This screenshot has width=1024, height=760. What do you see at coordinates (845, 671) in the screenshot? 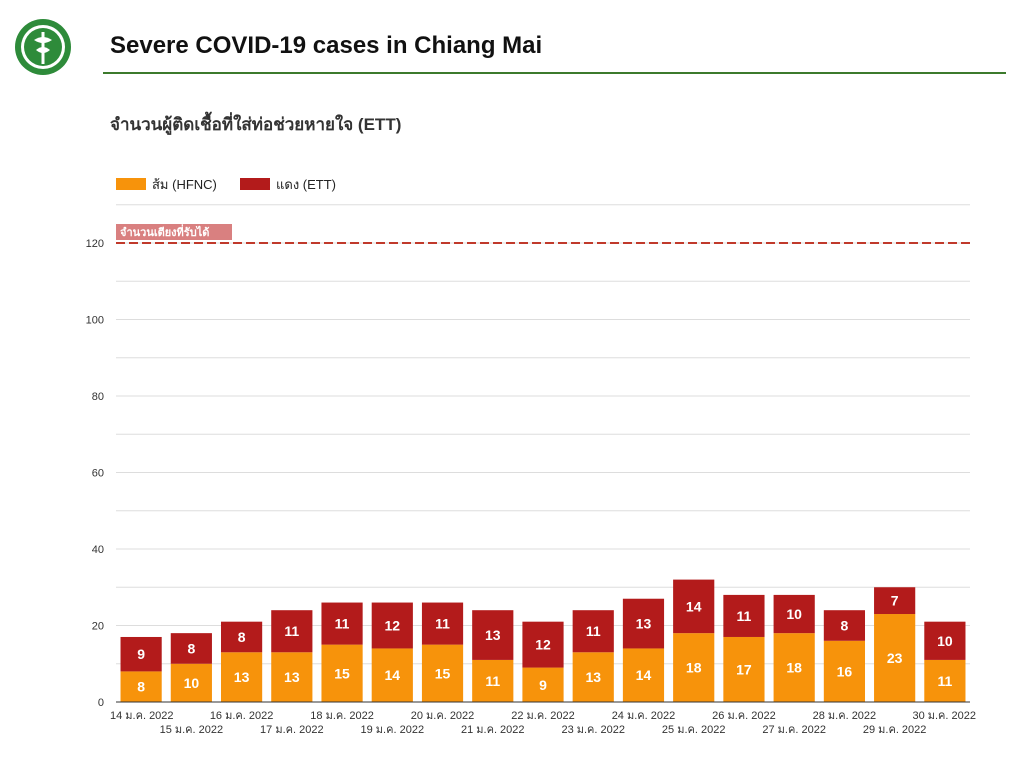
I see `bar-value-label: 16` at bounding box center [845, 671].